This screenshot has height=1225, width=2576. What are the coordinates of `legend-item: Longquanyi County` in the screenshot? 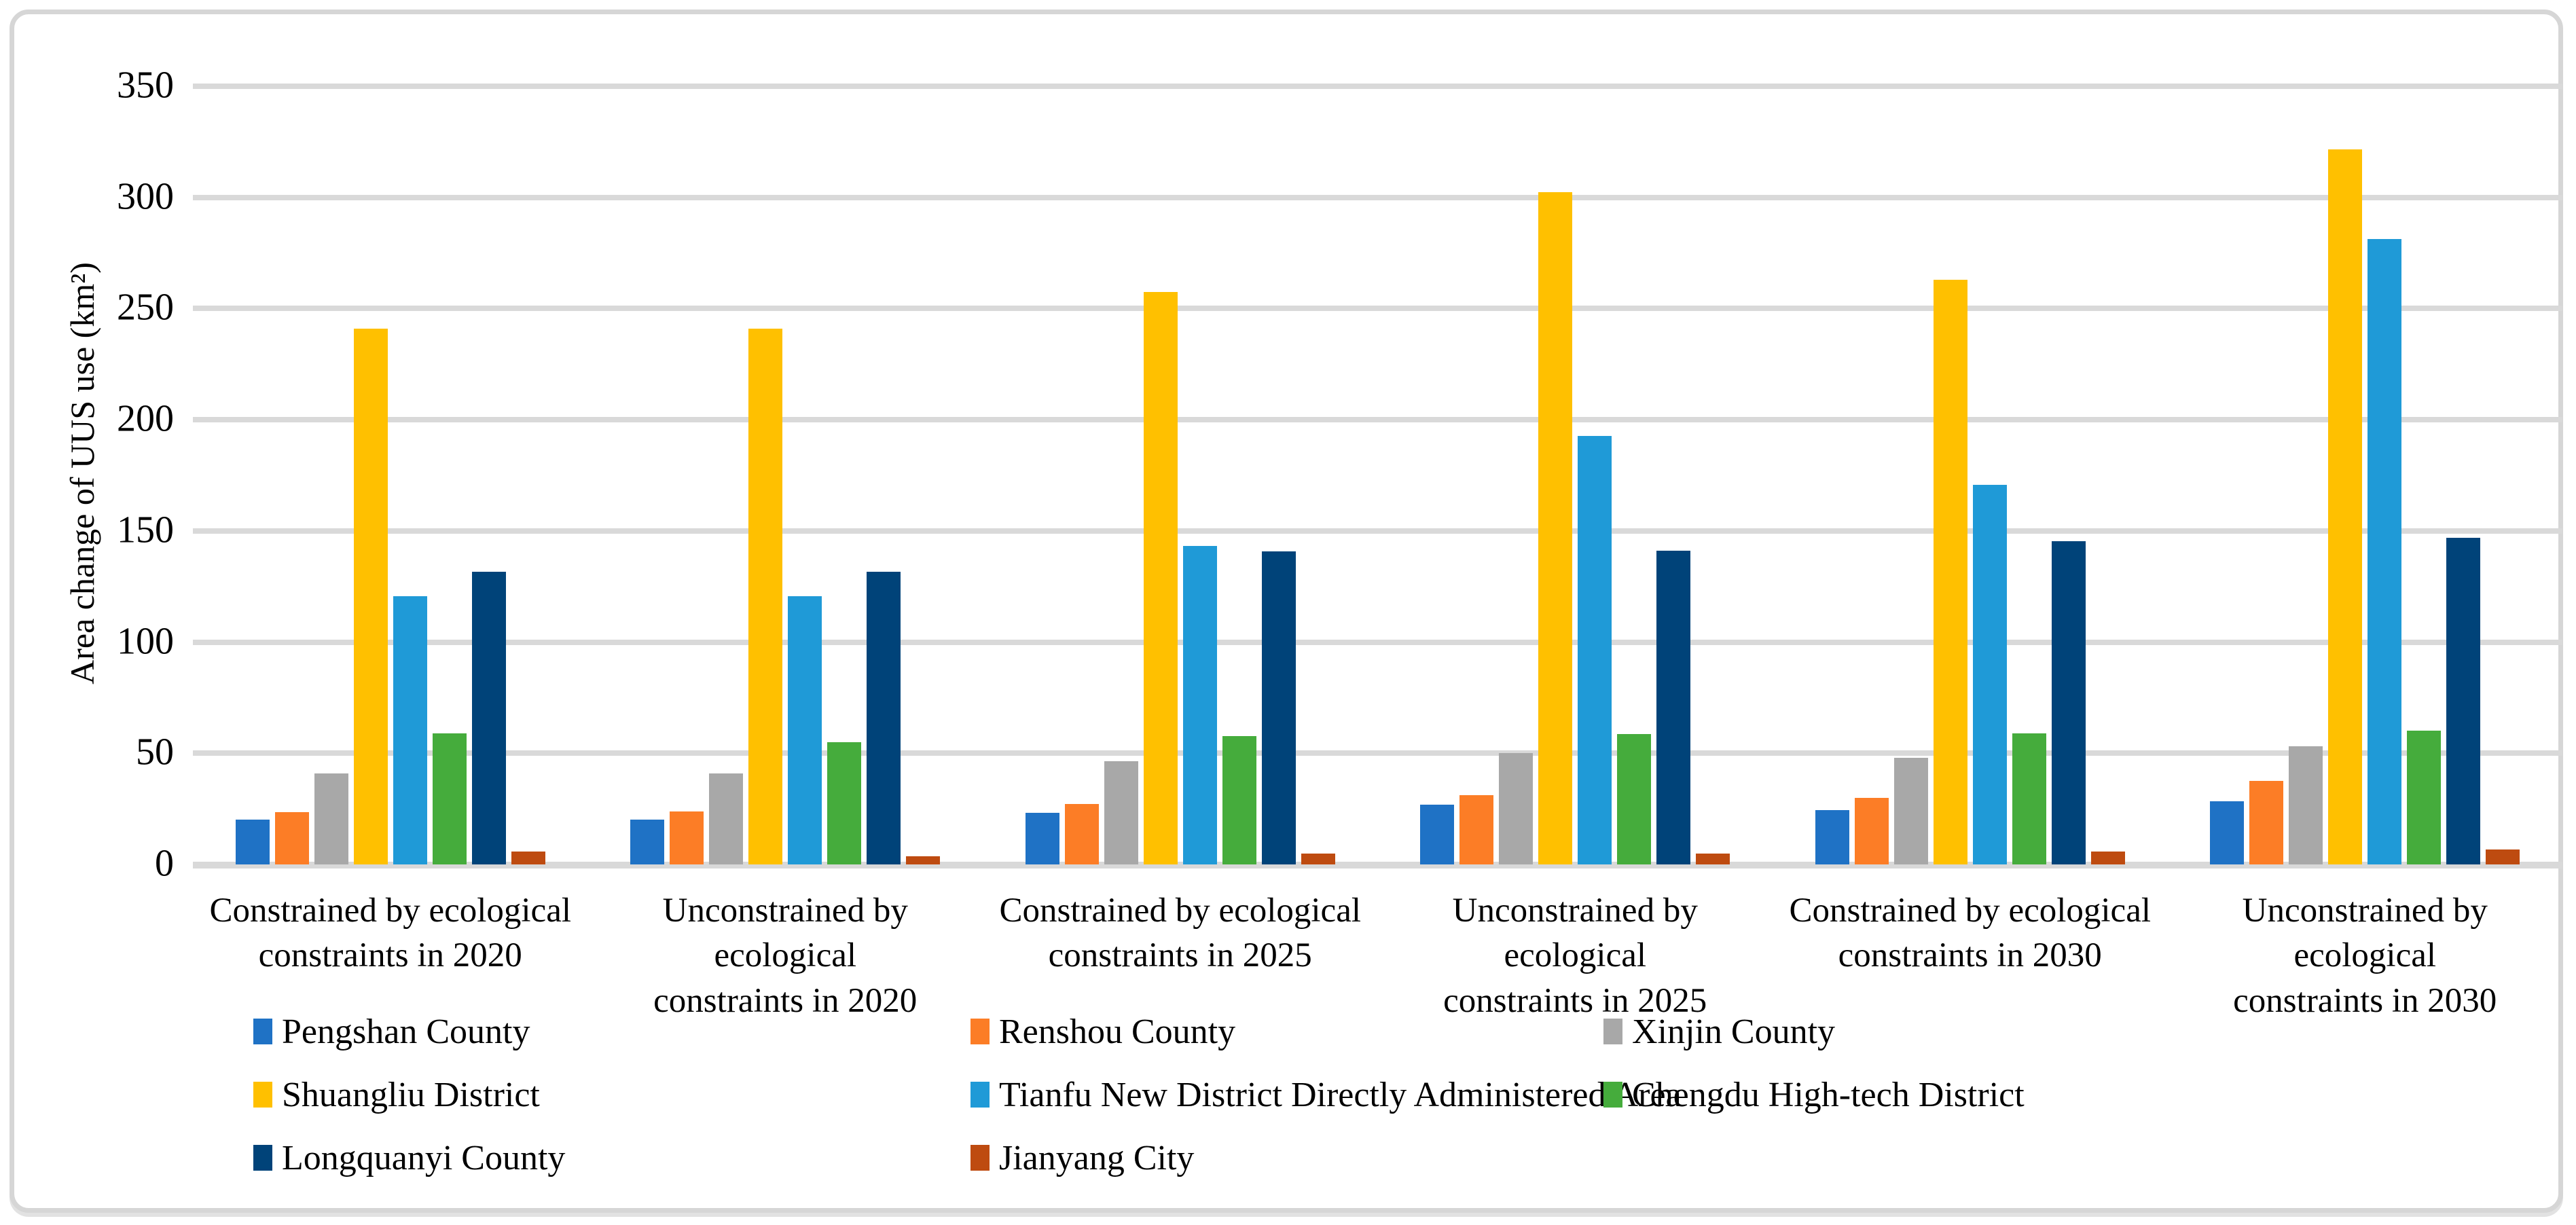 It's located at (409, 1158).